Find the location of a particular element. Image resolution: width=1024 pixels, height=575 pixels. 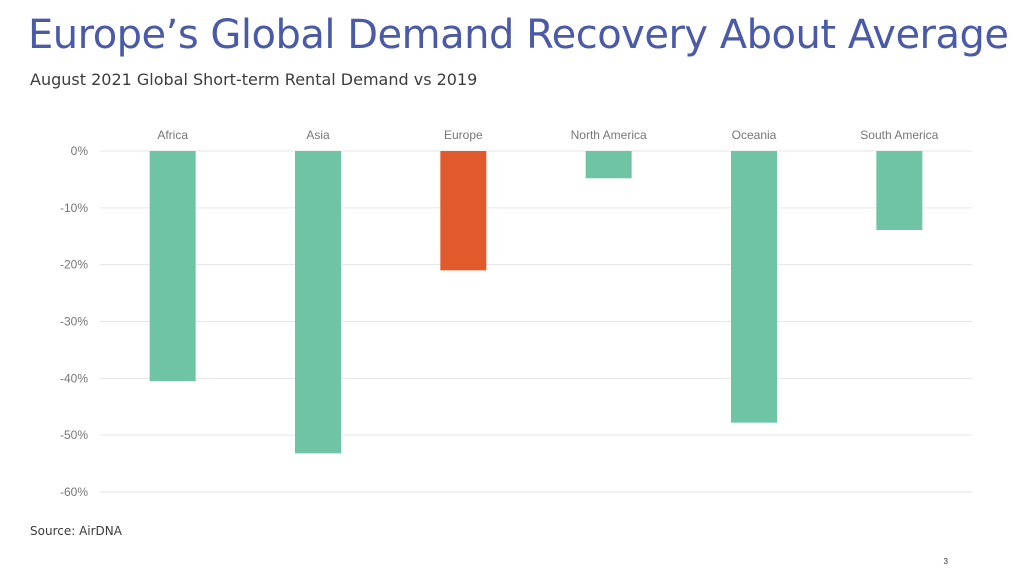

y-tick-label: 0% is located at coordinates (80, 151).